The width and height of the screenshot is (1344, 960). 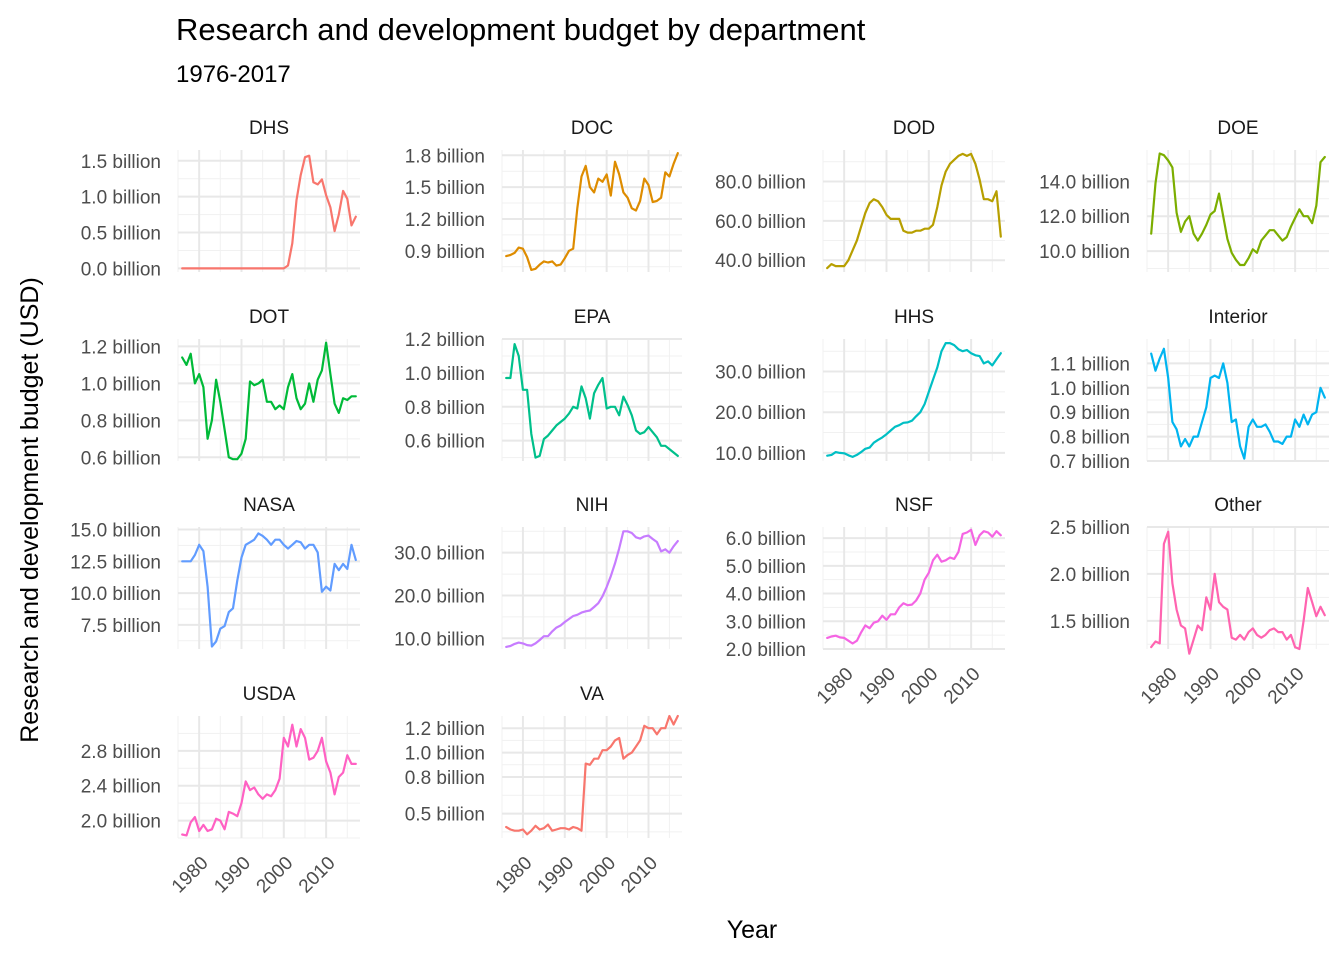 What do you see at coordinates (115, 562) in the screenshot?
I see `y-tick-label: 12.5 billion` at bounding box center [115, 562].